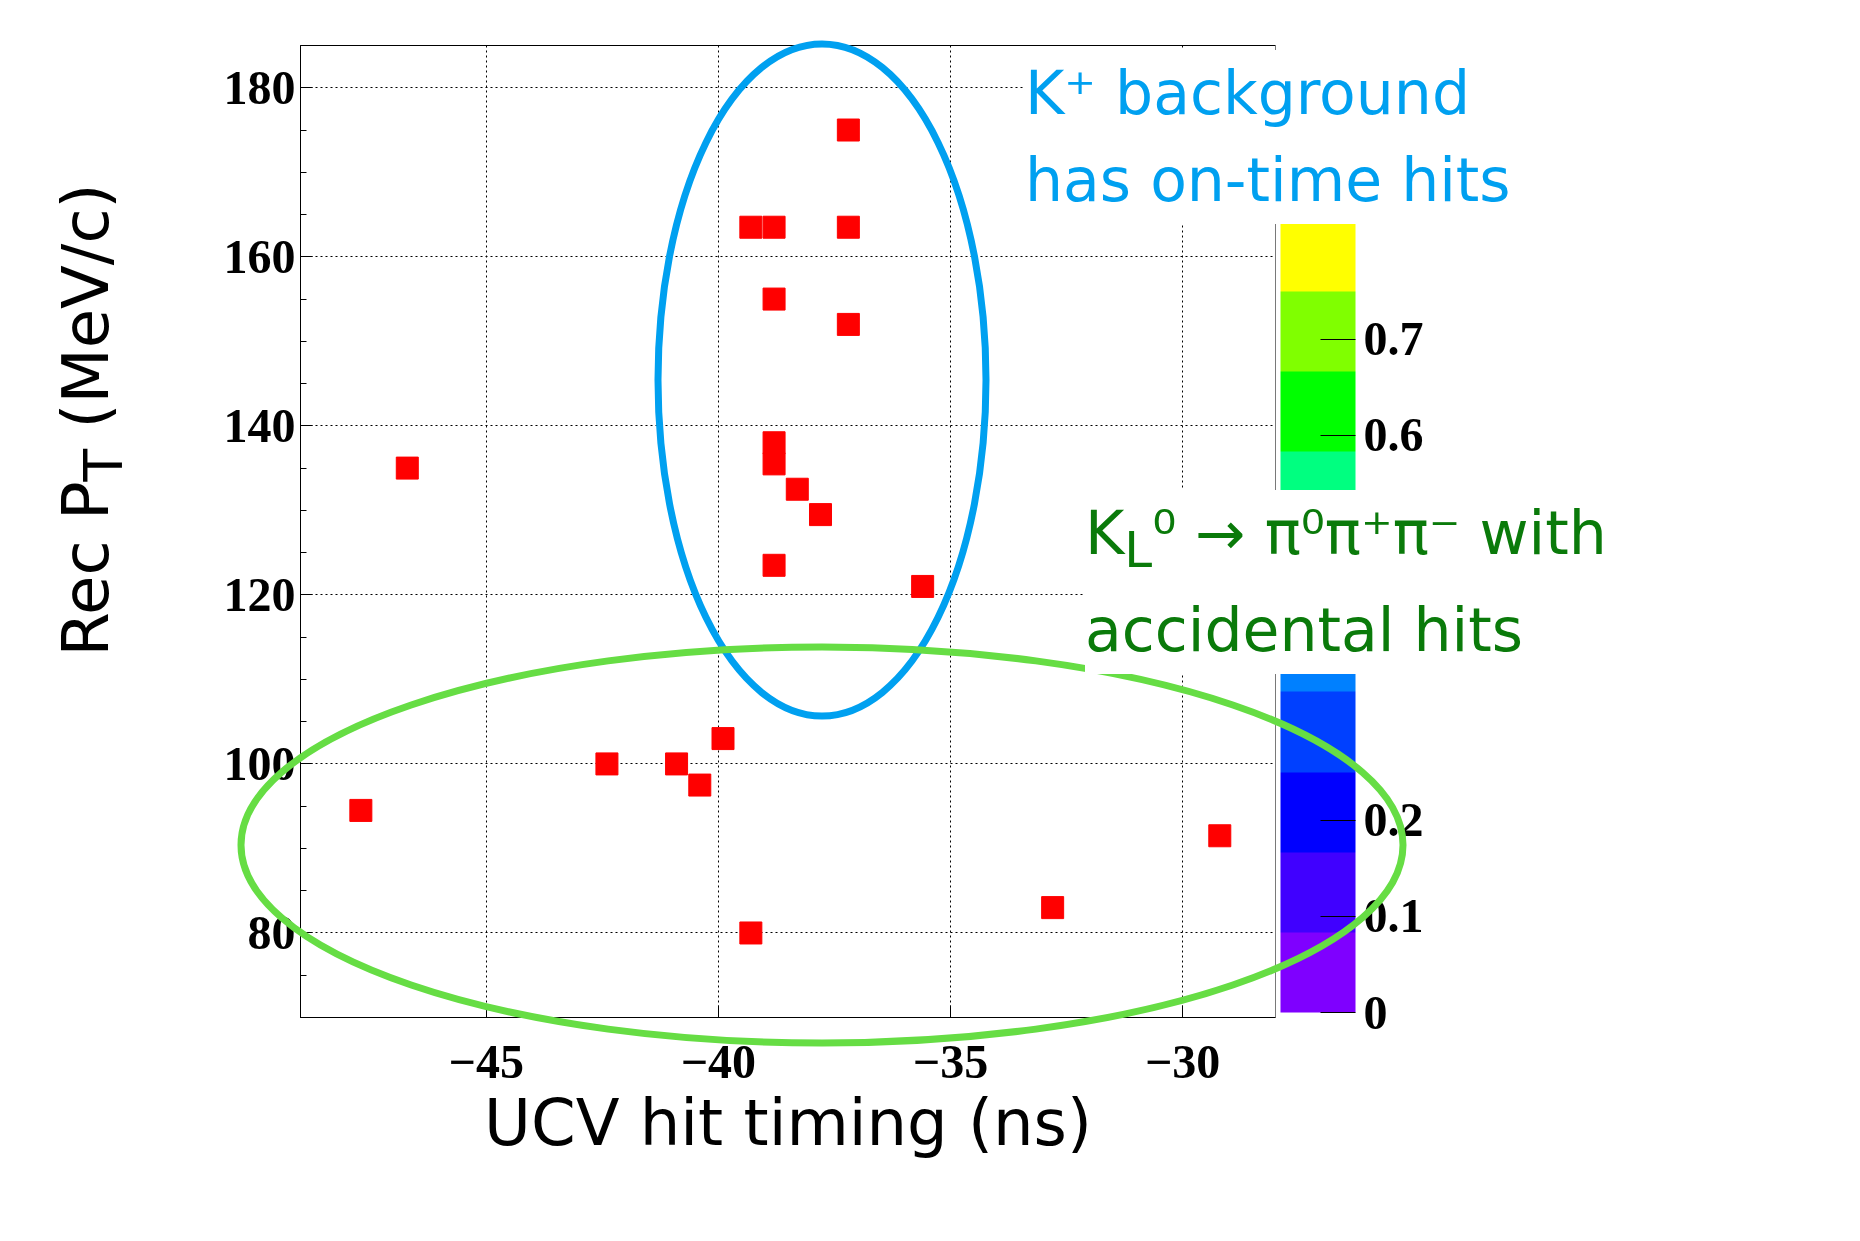 This screenshot has width=1860, height=1241. What do you see at coordinates (259, 594) in the screenshot?
I see `y-tick-label: 120` at bounding box center [259, 594].